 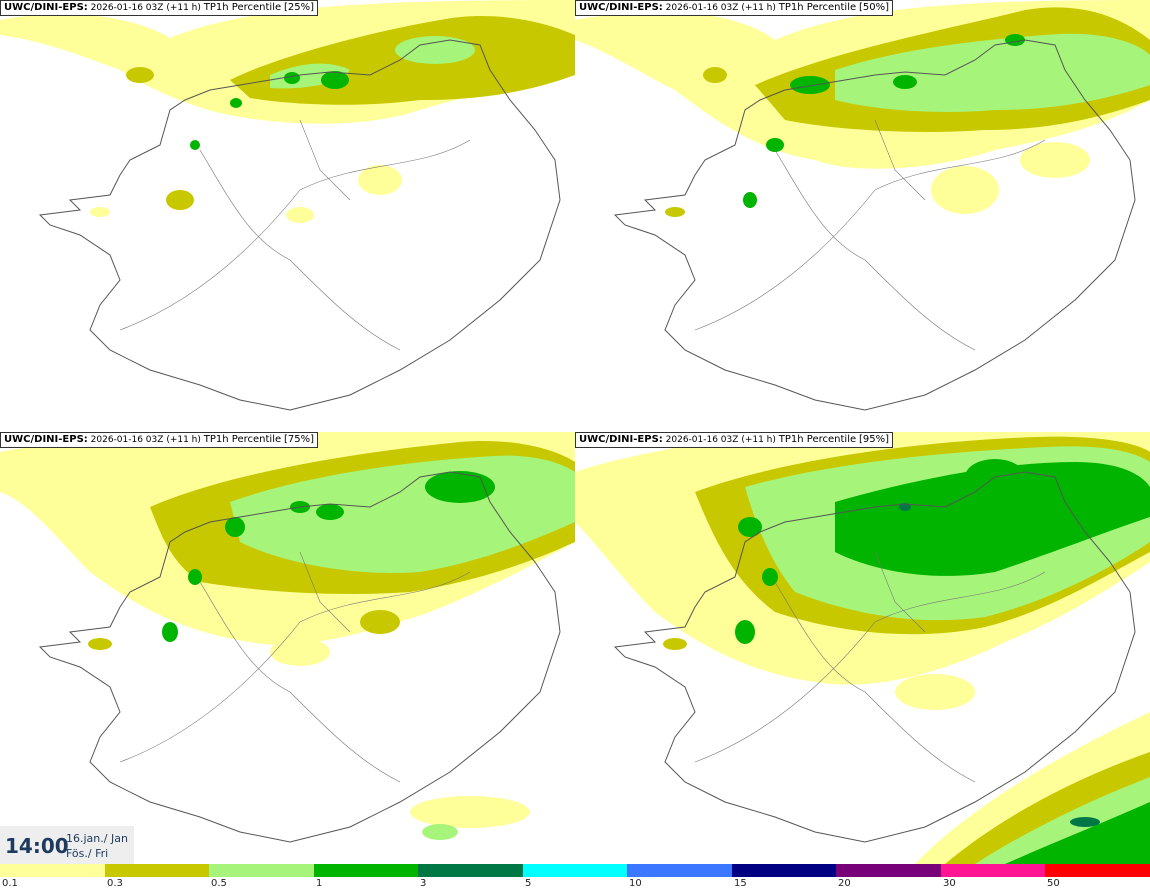 What do you see at coordinates (115, 883) in the screenshot?
I see `legend-label: 0.3` at bounding box center [115, 883].